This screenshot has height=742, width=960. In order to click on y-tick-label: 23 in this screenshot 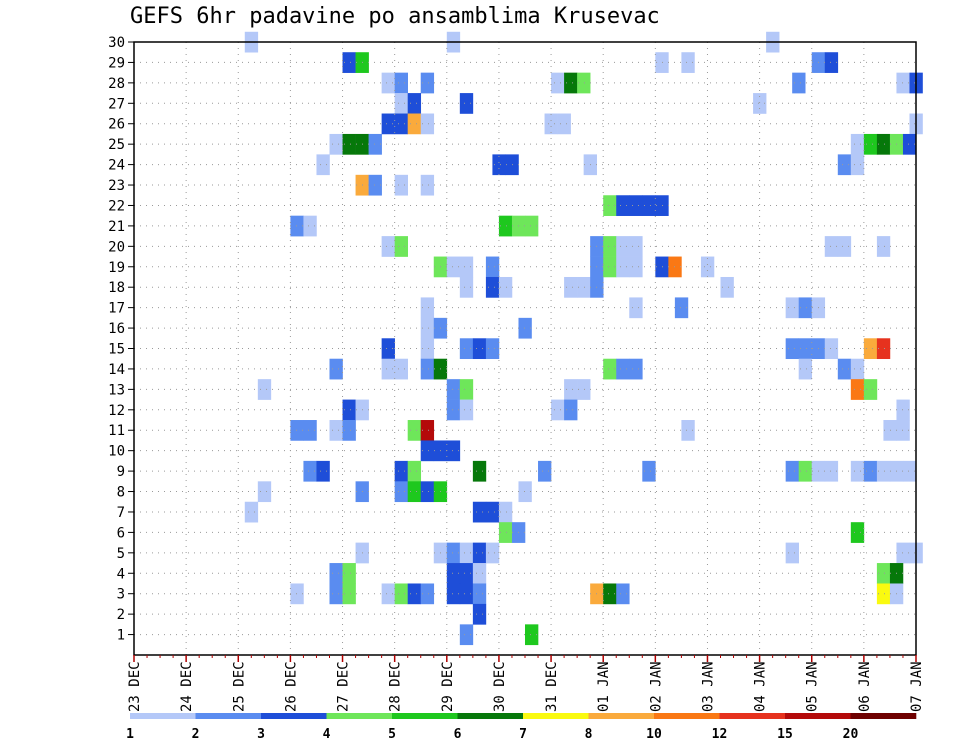, I will do `click(116, 186)`.